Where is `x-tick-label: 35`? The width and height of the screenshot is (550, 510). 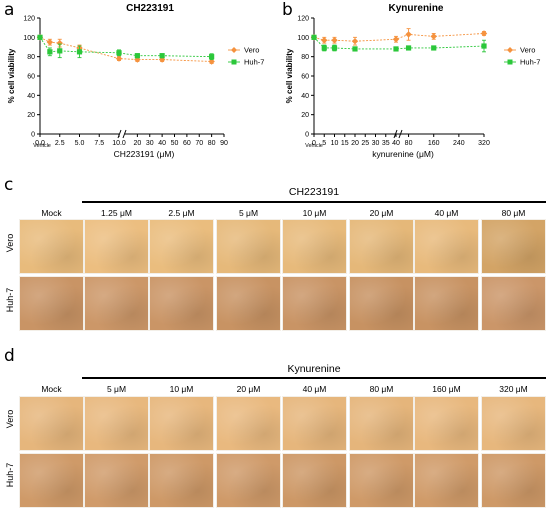 x-tick-label: 35 is located at coordinates (386, 143).